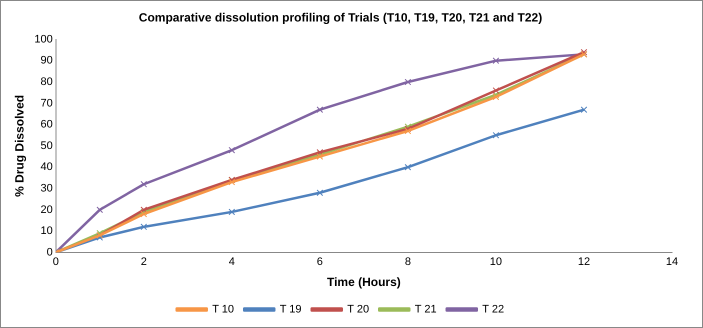  What do you see at coordinates (358, 310) in the screenshot?
I see `legend-label: T 20` at bounding box center [358, 310].